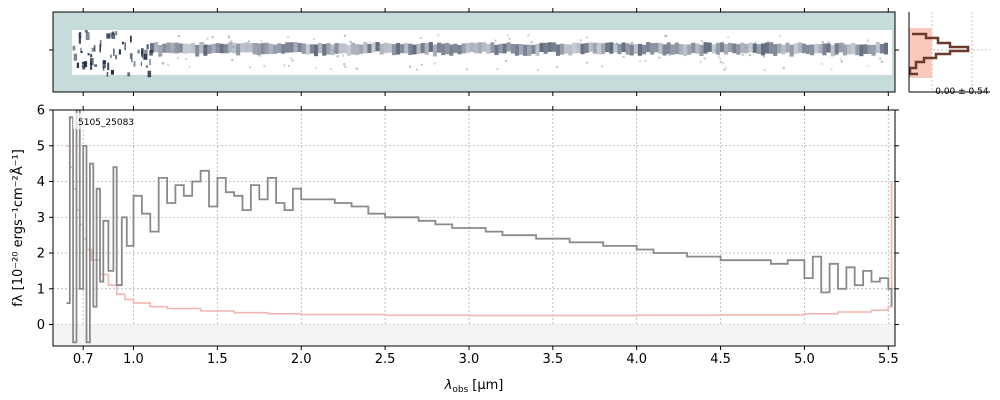  I want to click on x-tick-label: 4.5, so click(720, 359).